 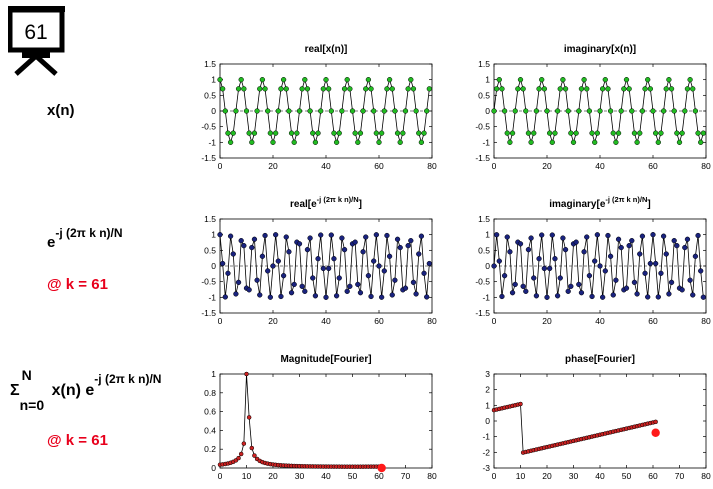 What do you see at coordinates (487, 111) in the screenshot?
I see `y-tick-label: 0` at bounding box center [487, 111].